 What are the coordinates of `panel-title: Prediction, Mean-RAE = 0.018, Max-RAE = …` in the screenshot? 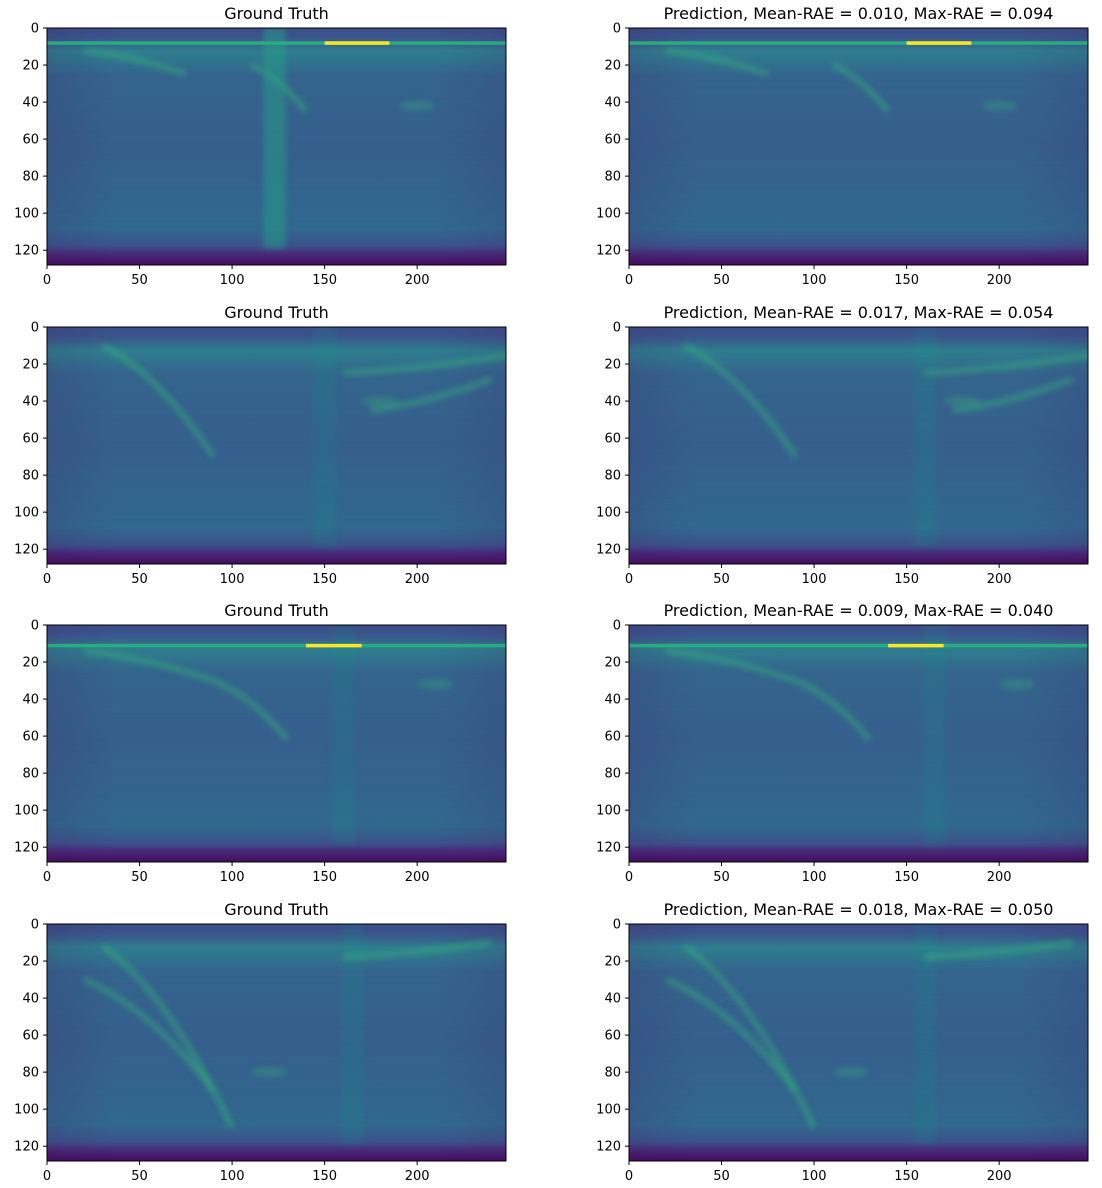 It's located at (859, 909).